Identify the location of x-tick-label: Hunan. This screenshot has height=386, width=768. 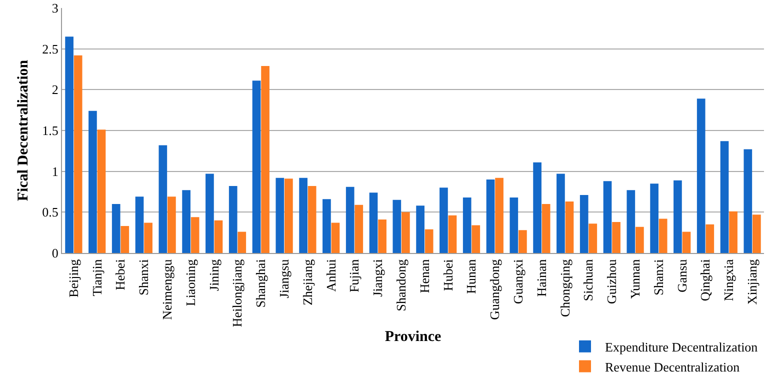
(471, 276).